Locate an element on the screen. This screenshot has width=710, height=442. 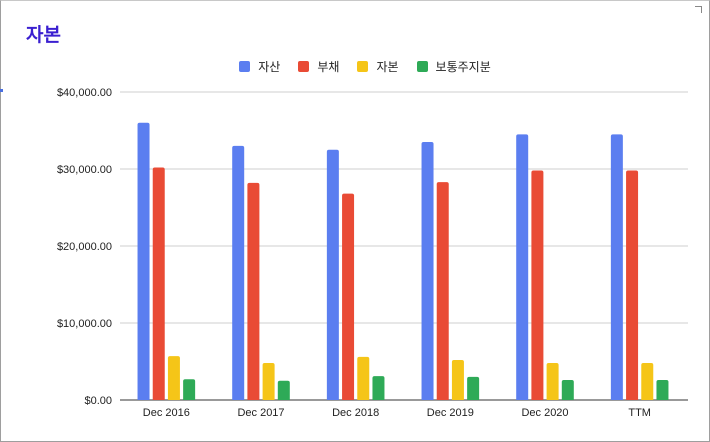
legend-item-series-0: 자산 is located at coordinates (259, 66).